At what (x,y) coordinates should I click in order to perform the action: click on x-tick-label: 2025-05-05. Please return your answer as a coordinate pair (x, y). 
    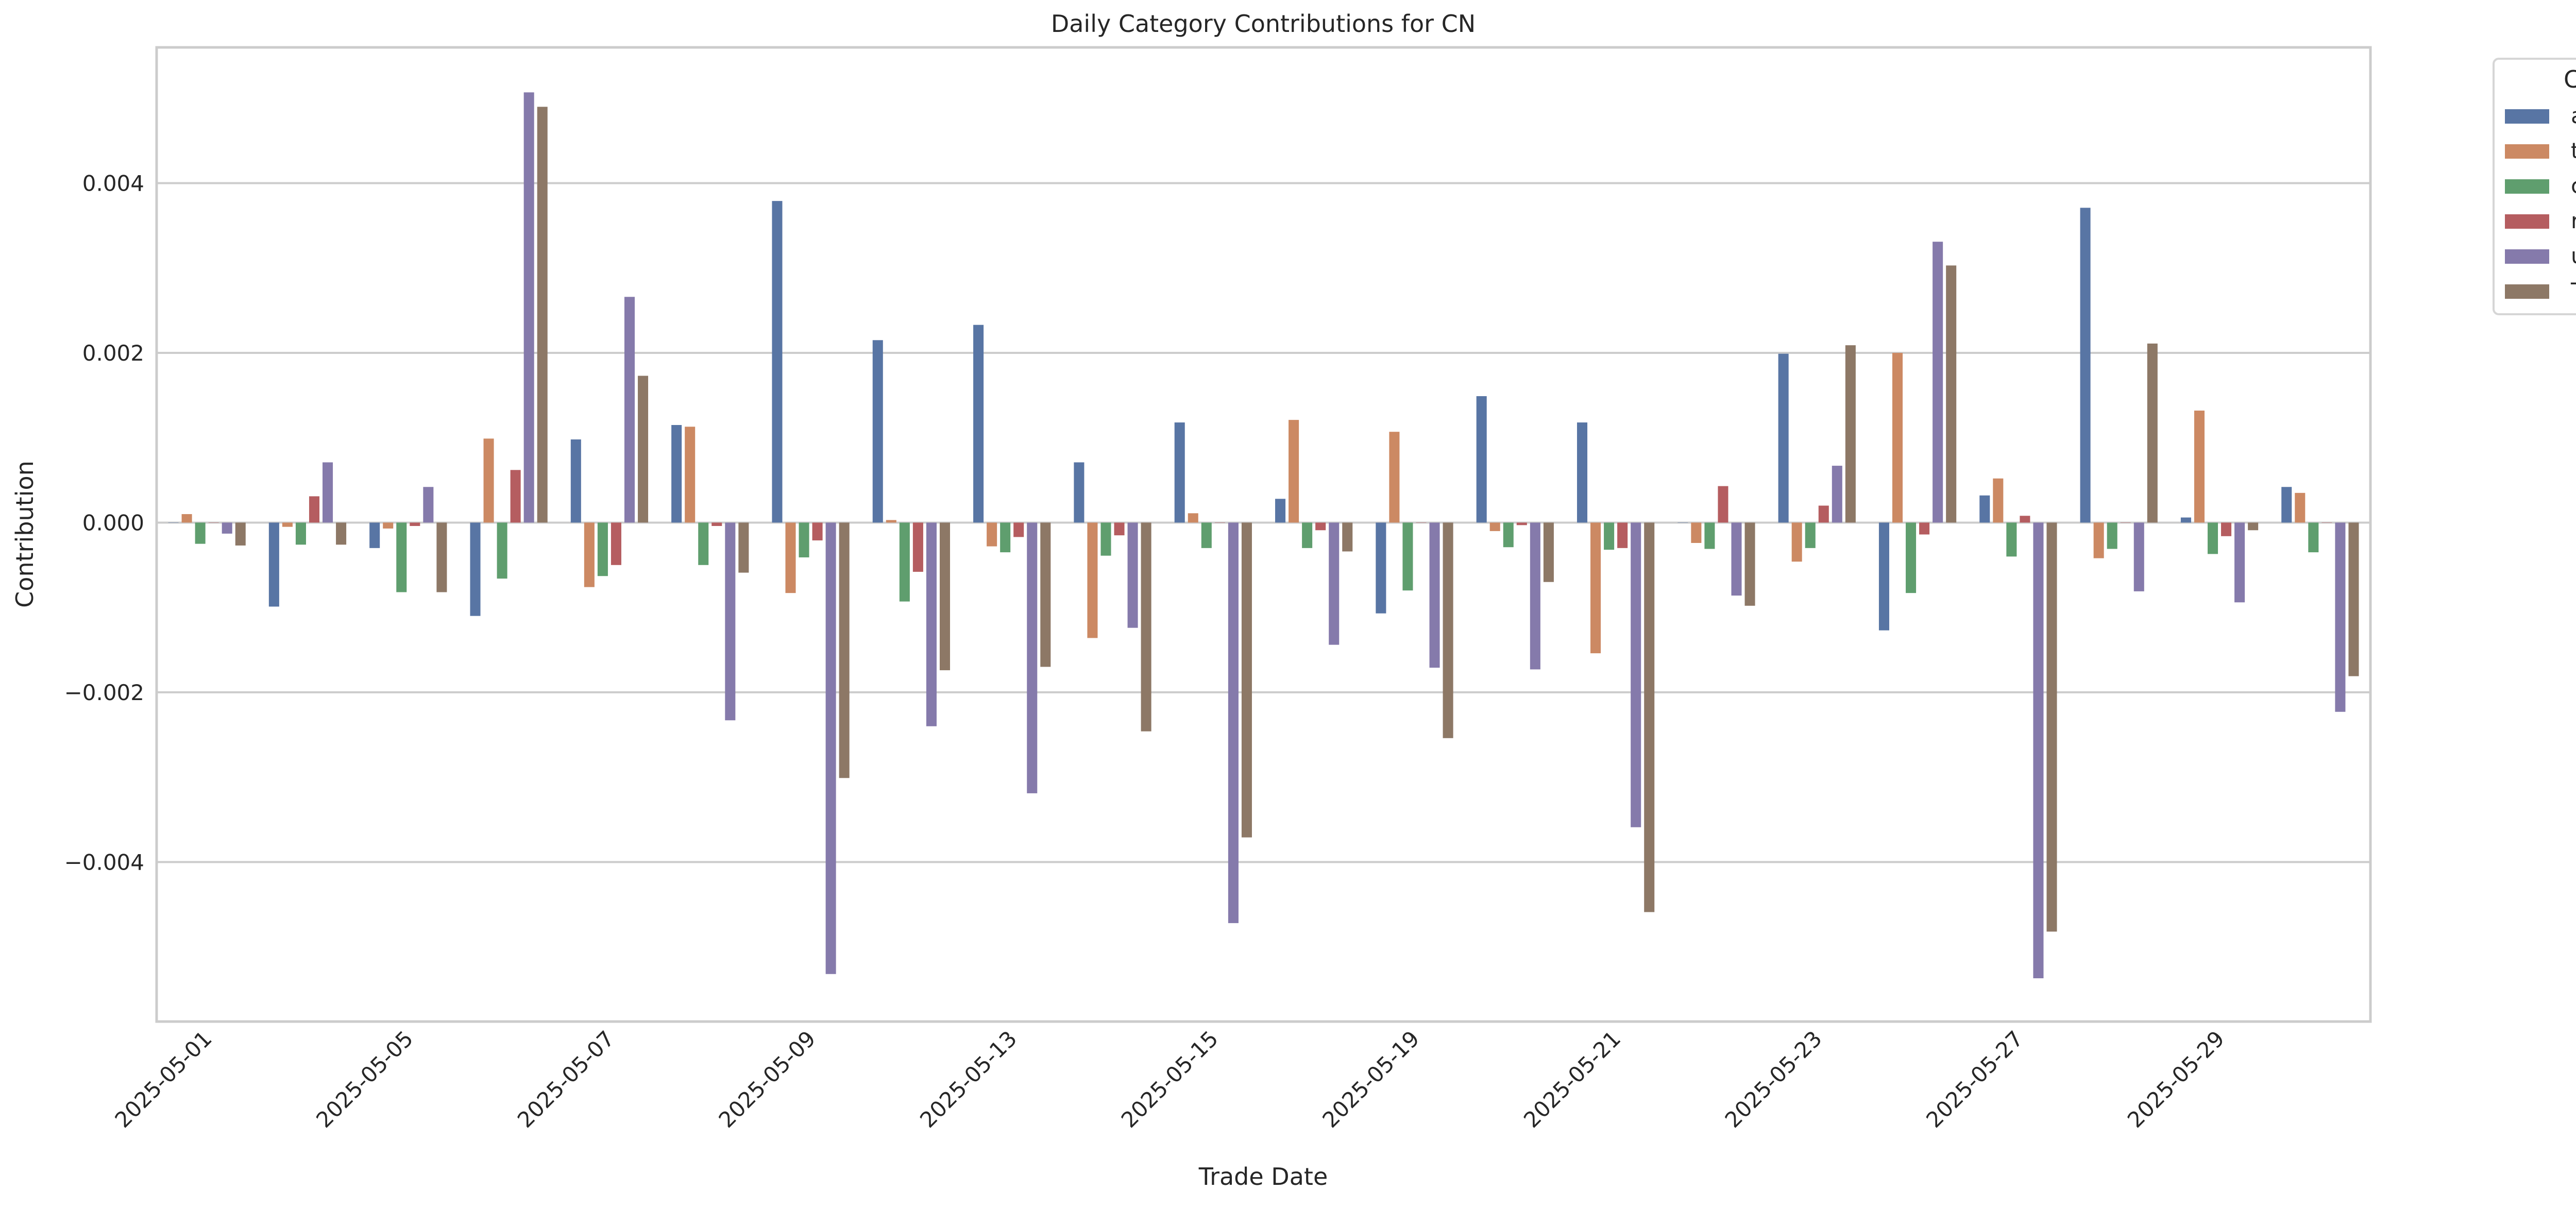
    Looking at the image, I should click on (364, 1079).